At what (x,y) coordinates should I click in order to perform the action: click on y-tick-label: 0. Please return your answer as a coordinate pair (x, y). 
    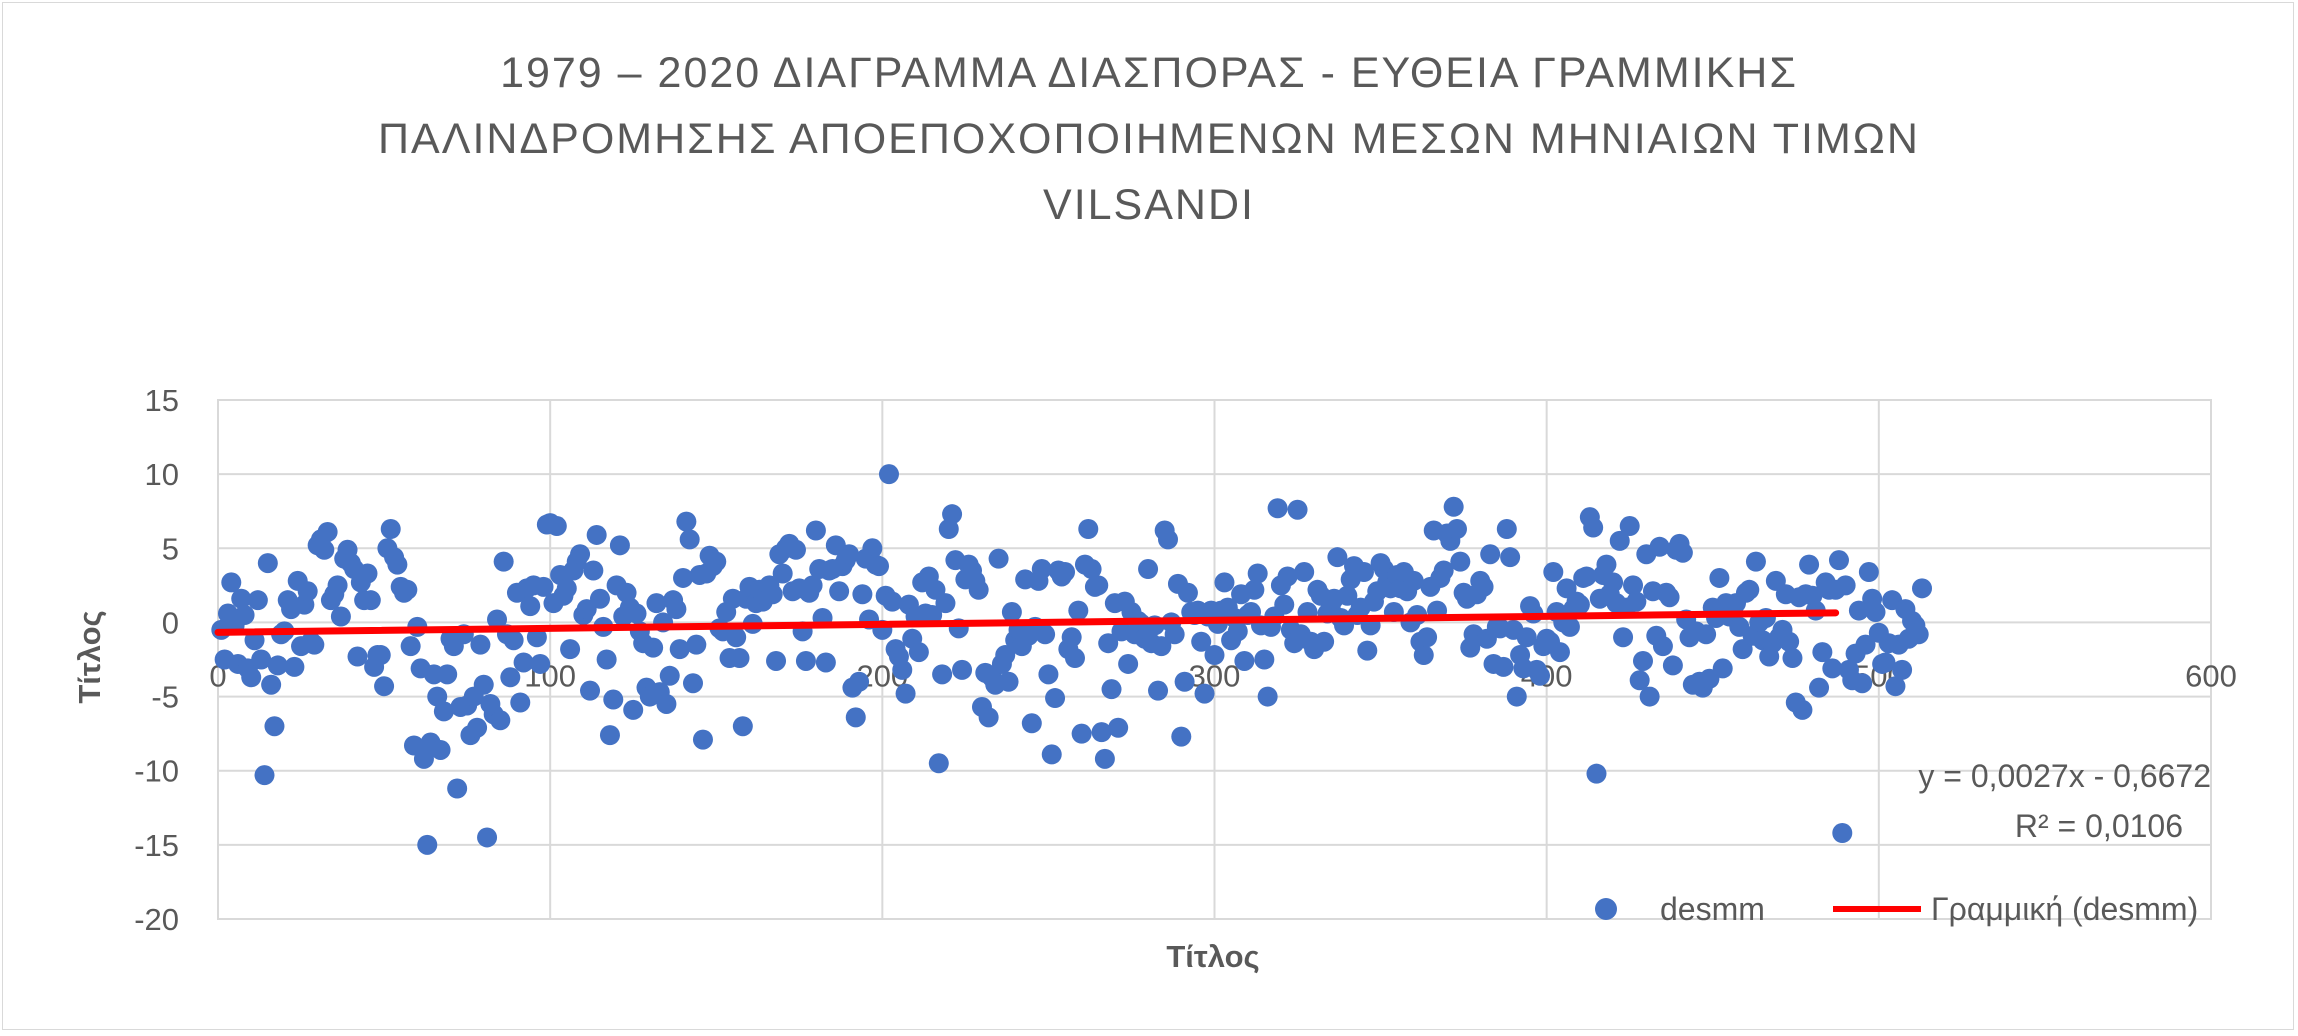
    Looking at the image, I should click on (170, 622).